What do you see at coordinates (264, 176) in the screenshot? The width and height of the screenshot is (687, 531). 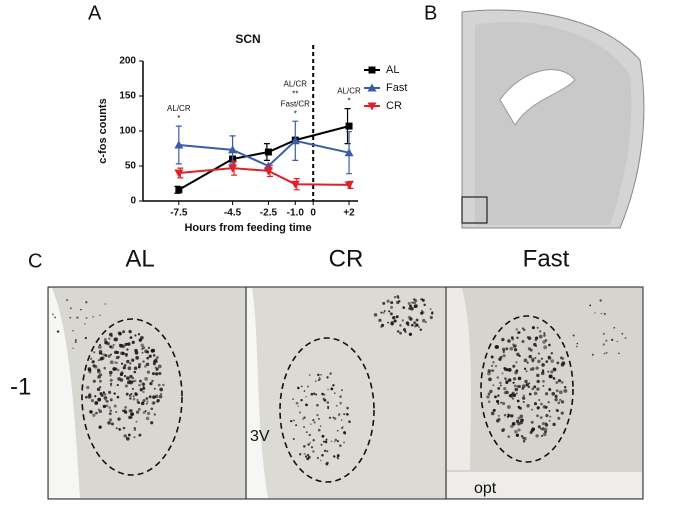 I see `series-line` at bounding box center [264, 176].